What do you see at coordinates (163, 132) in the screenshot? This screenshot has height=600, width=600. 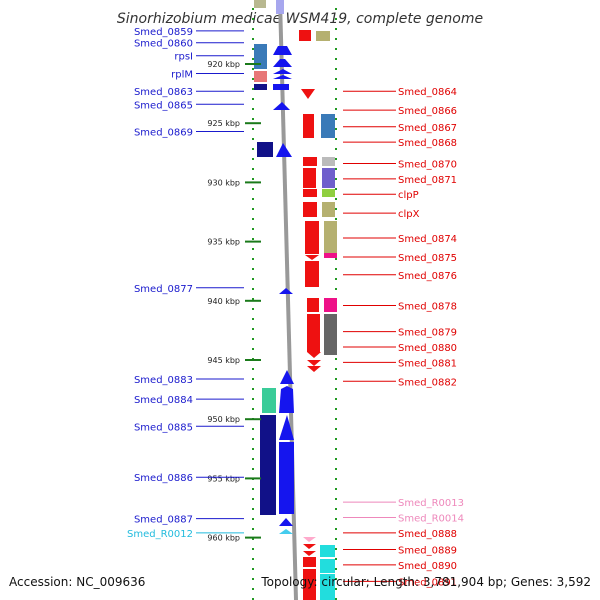 I see `gene-label-left: Smed_0869` at bounding box center [163, 132].